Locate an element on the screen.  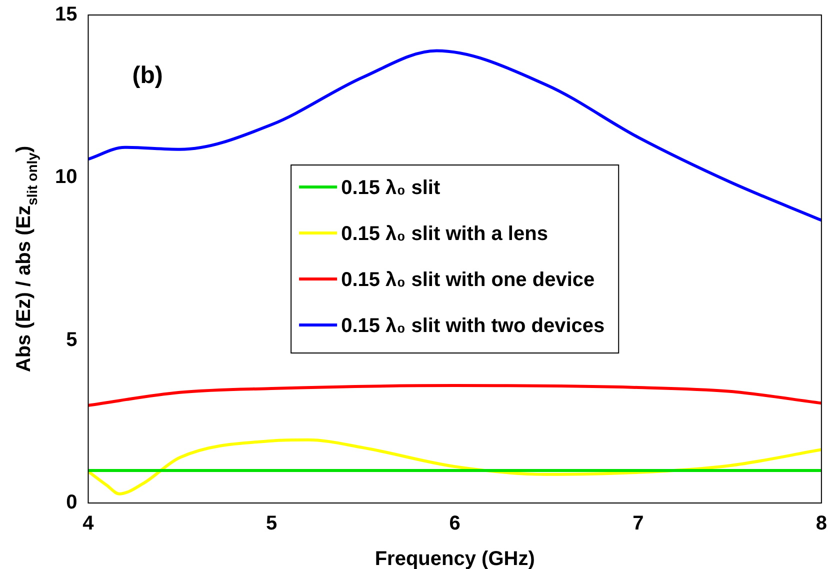
x-tick-label: 4 is located at coordinates (88, 523).